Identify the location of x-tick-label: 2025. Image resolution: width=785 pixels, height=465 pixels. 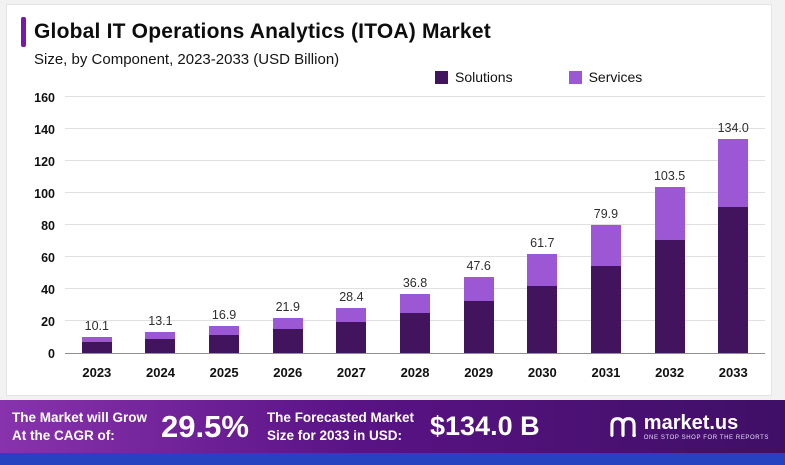
(224, 372).